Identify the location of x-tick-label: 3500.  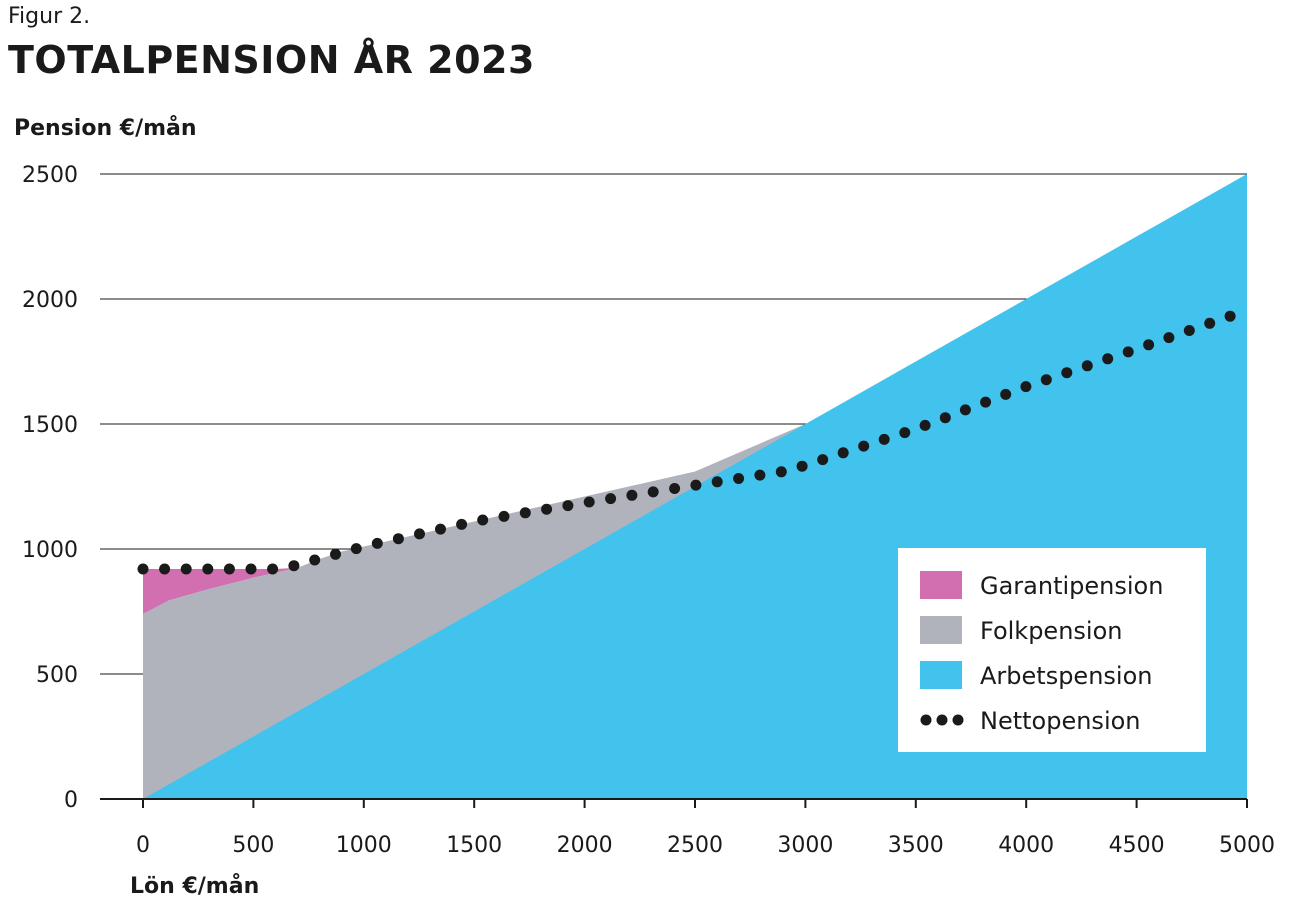
(916, 845).